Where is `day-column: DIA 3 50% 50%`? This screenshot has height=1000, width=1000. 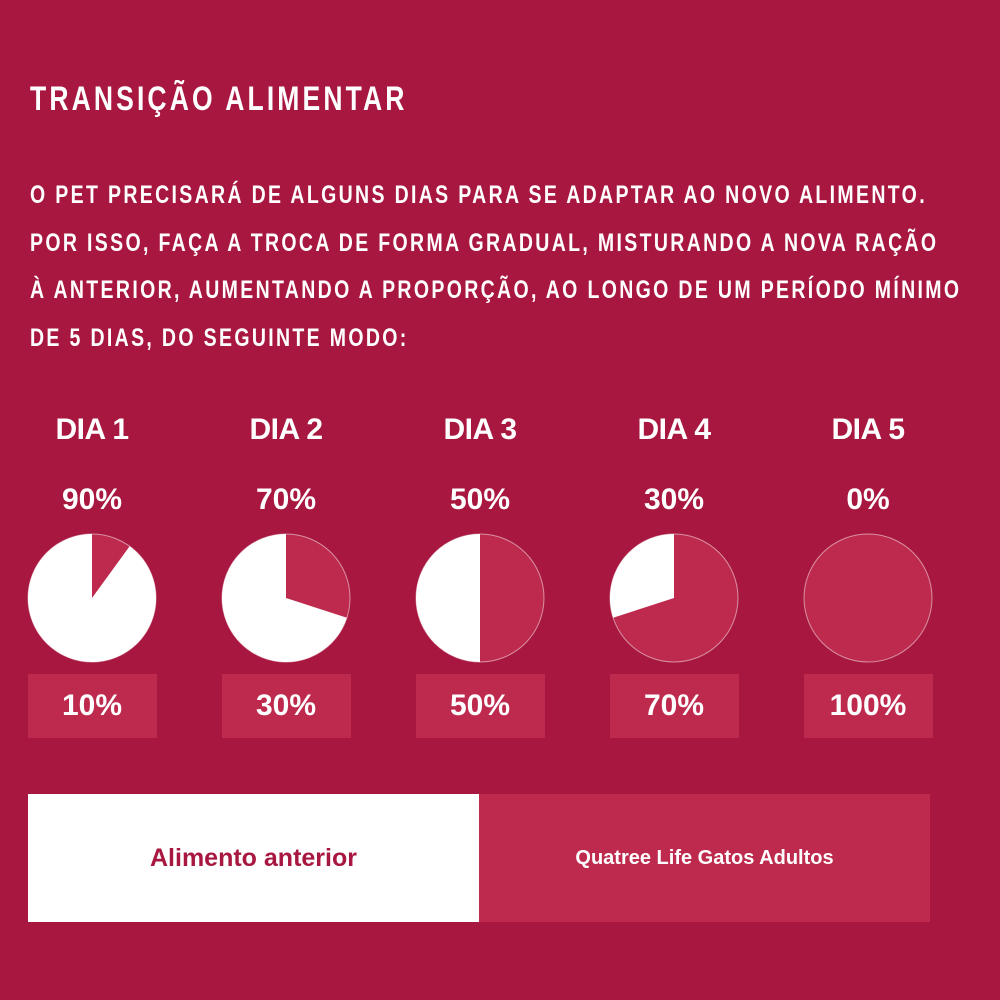 day-column: DIA 3 50% 50% is located at coordinates (480, 574).